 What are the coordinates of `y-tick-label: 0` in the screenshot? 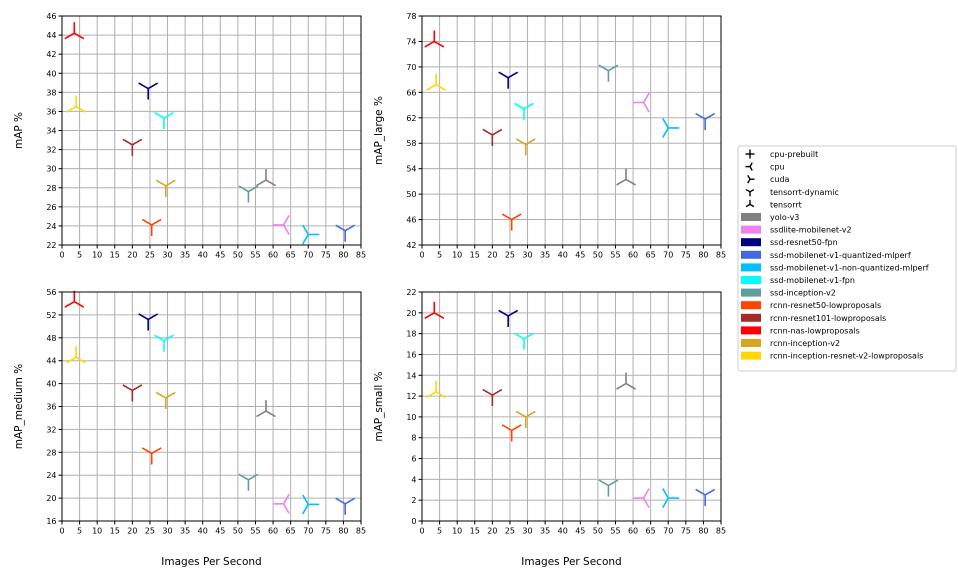 It's located at (413, 521).